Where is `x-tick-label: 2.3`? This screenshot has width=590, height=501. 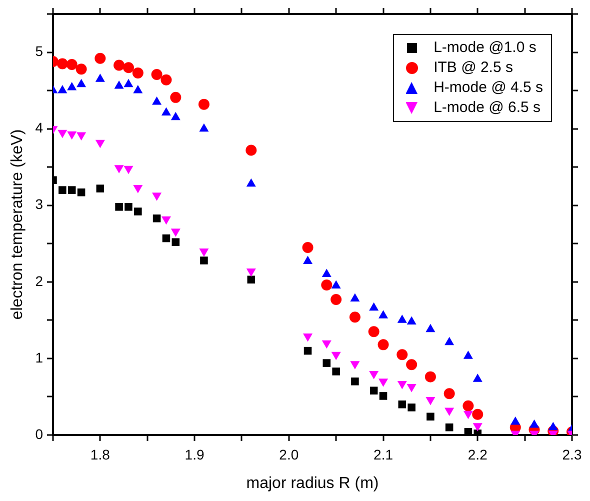
x-tick-label: 2.3 is located at coordinates (572, 454).